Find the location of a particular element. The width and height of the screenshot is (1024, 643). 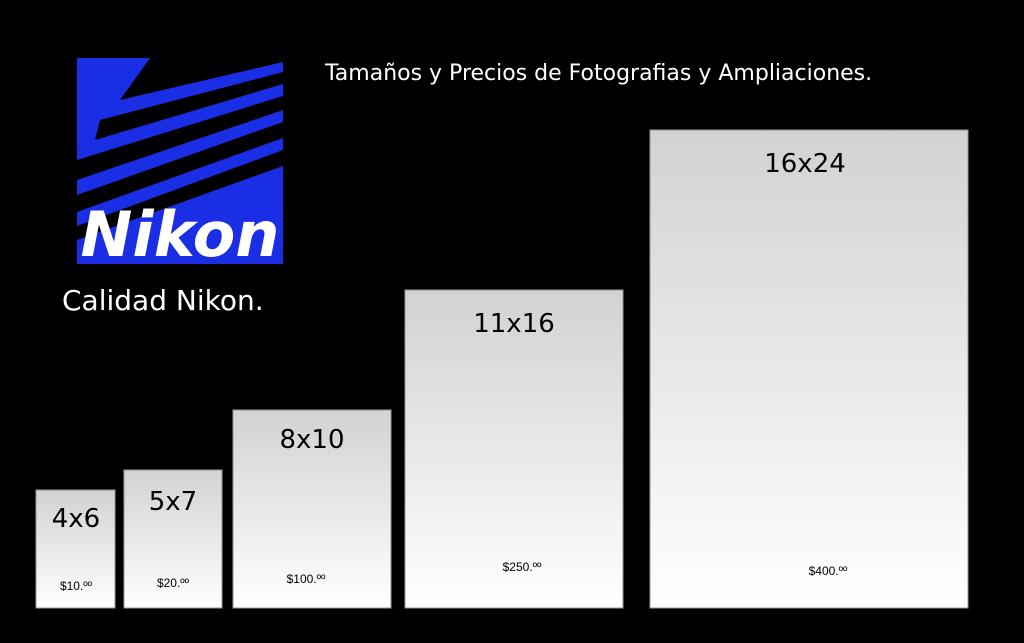

size-card: 5x7 $20.ºº is located at coordinates (173, 539).